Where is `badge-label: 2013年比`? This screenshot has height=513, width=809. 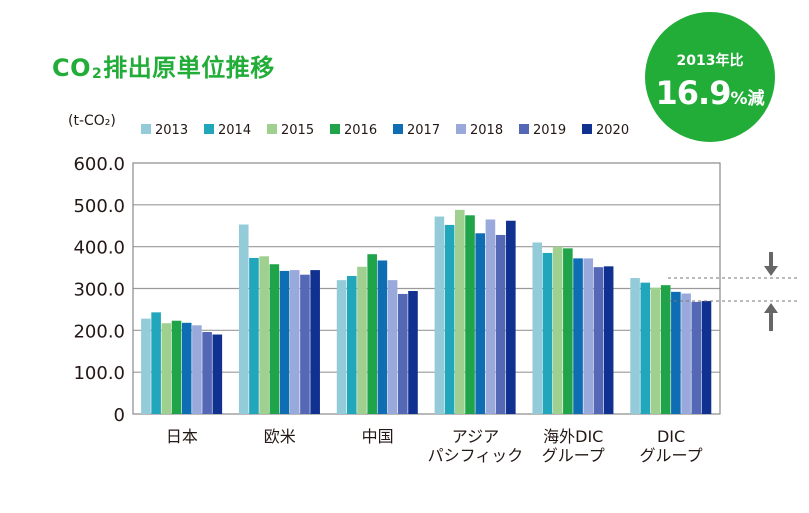
badge-label: 2013年比 is located at coordinates (710, 61).